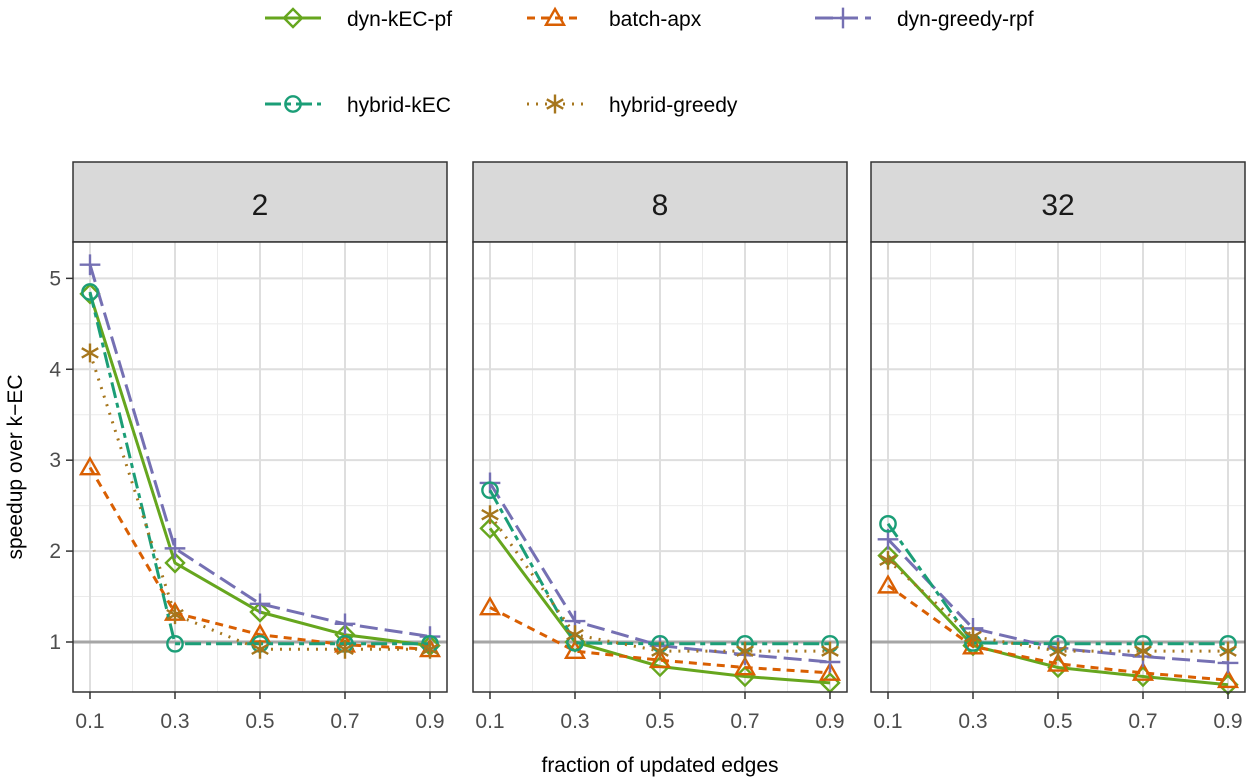 The height and width of the screenshot is (784, 1246). I want to click on legend-label: dyn-kEC-pf, so click(399, 19).